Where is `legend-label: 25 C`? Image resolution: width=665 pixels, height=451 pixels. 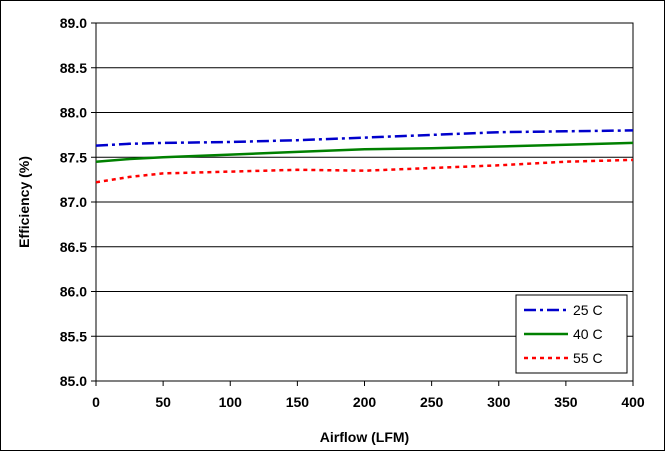
legend-label: 25 C is located at coordinates (588, 310).